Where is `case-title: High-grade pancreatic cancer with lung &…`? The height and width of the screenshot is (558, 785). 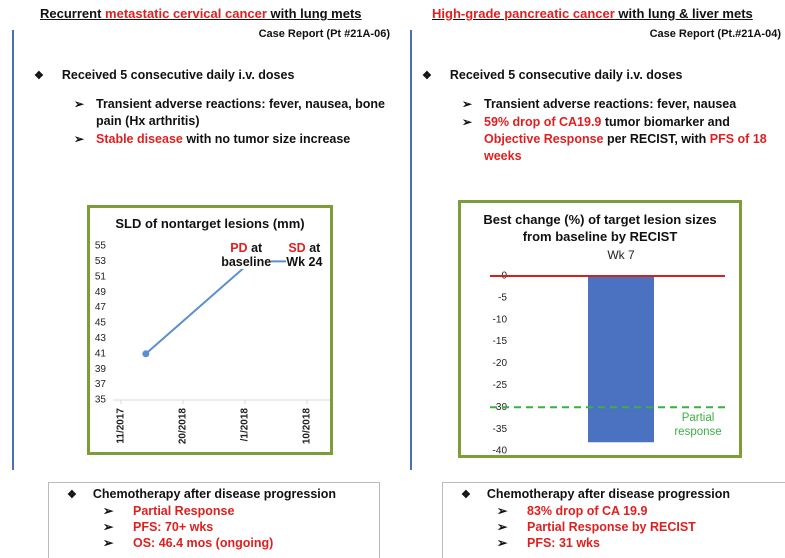
case-title: High-grade pancreatic cancer with lung &… is located at coordinates (592, 13).